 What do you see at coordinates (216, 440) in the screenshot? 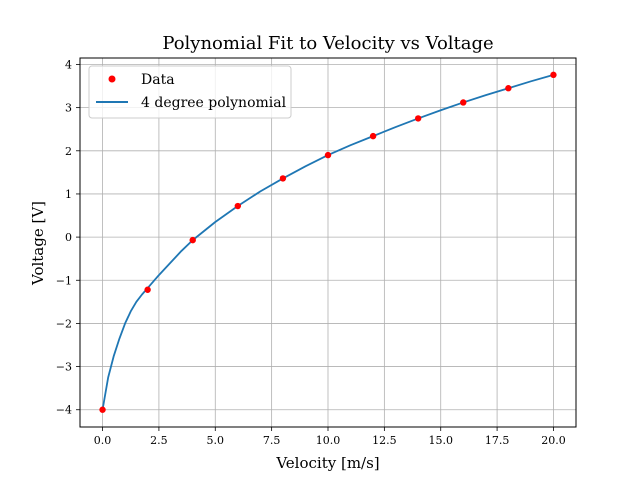
I see `x-tick-label: 5.0` at bounding box center [216, 440].